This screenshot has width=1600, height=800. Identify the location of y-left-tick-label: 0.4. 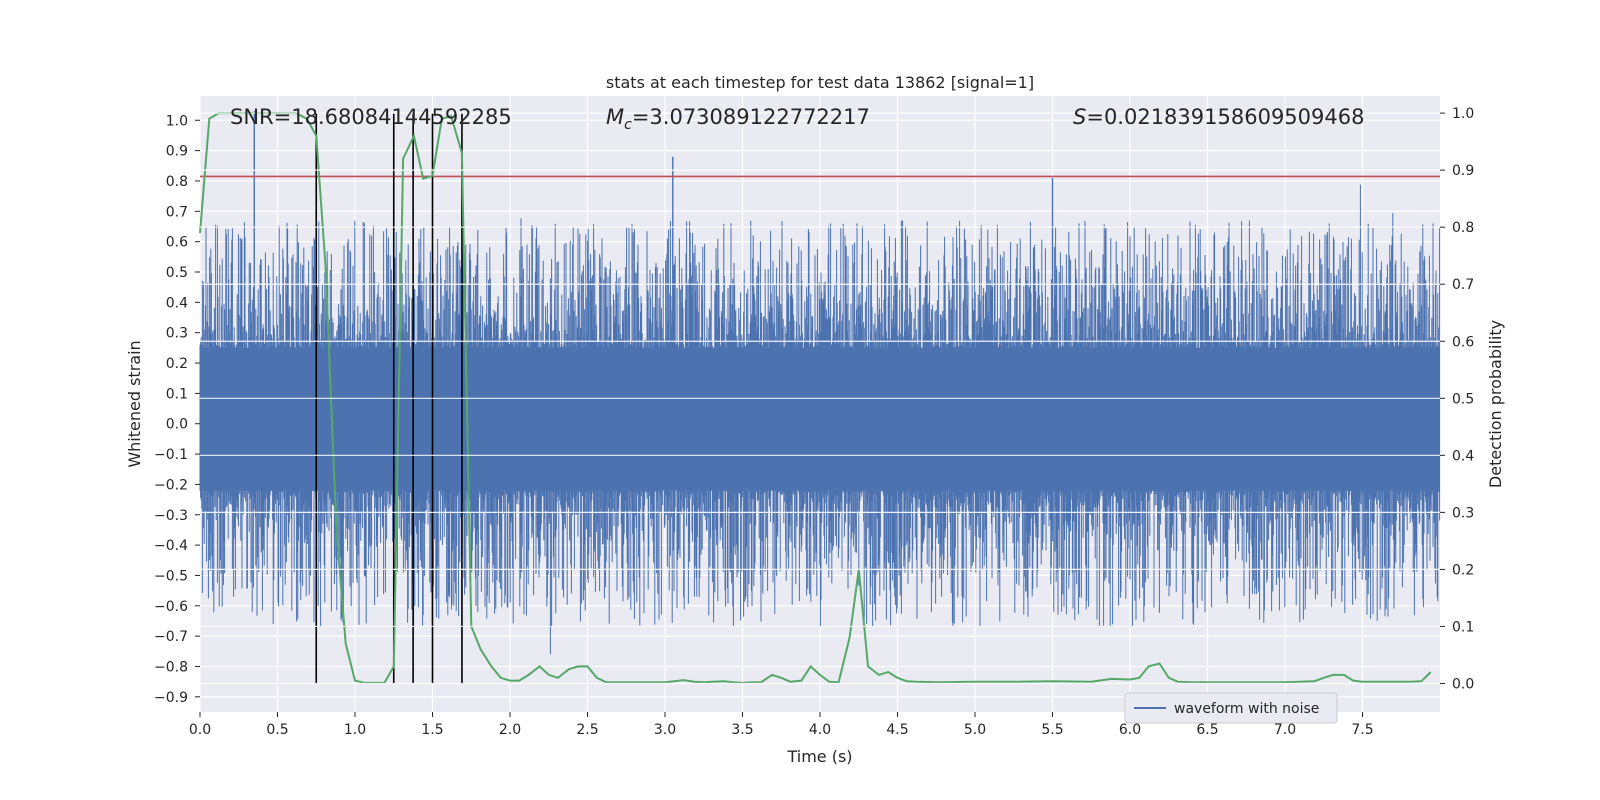
(177, 303).